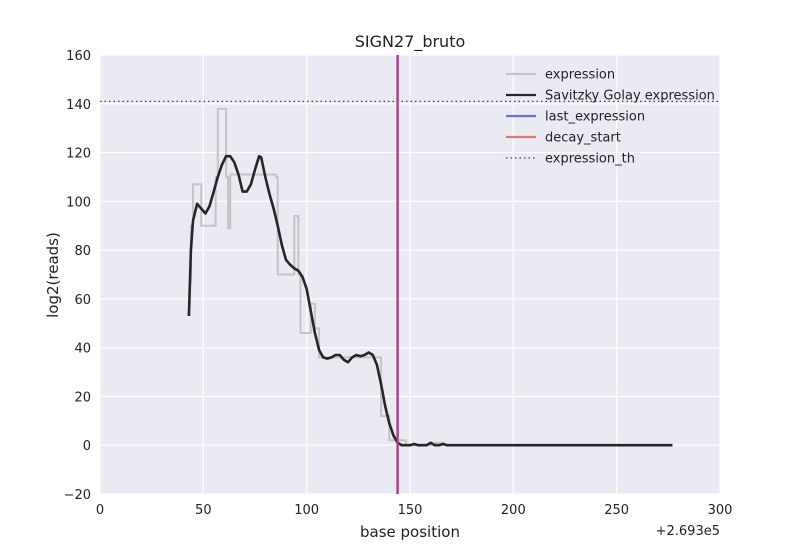  I want to click on x-tick-label-5: 250, so click(616, 510).